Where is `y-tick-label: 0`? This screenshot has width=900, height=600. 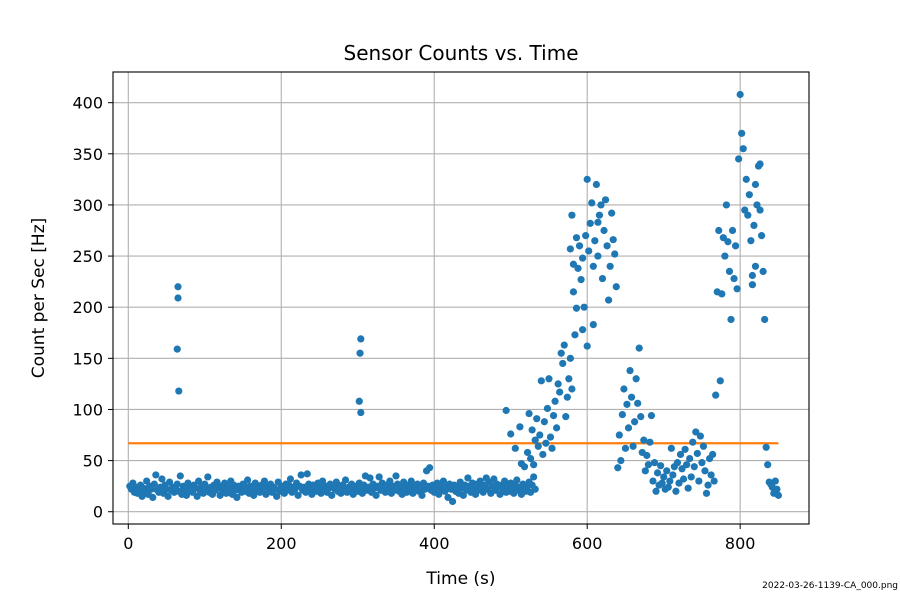 y-tick-label: 0 is located at coordinates (98, 512).